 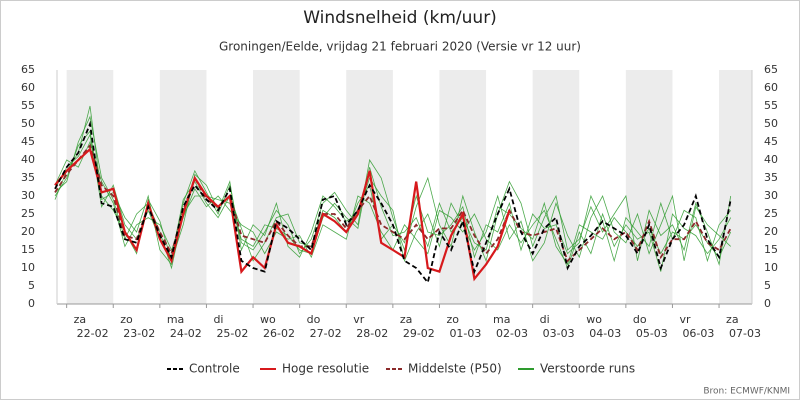 I want to click on y-tick-label: 15, so click(x=28, y=249).